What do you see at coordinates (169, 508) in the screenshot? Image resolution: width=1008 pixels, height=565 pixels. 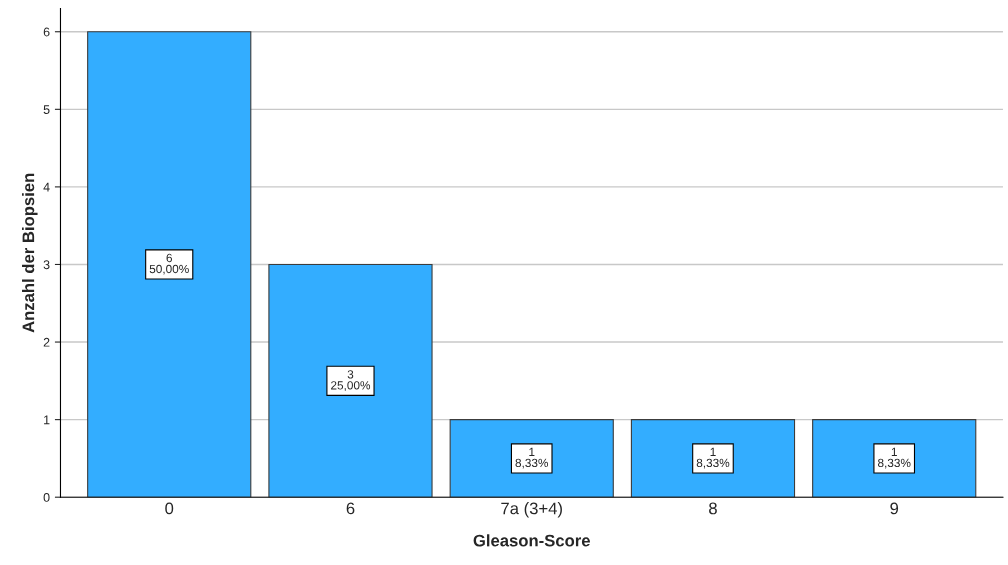 I see `x-tick-label: 0` at bounding box center [169, 508].